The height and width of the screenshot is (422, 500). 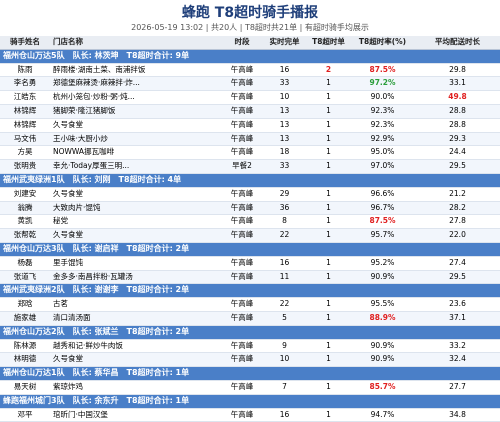 I want to click on cell: 黄凯, so click(x=25, y=222).